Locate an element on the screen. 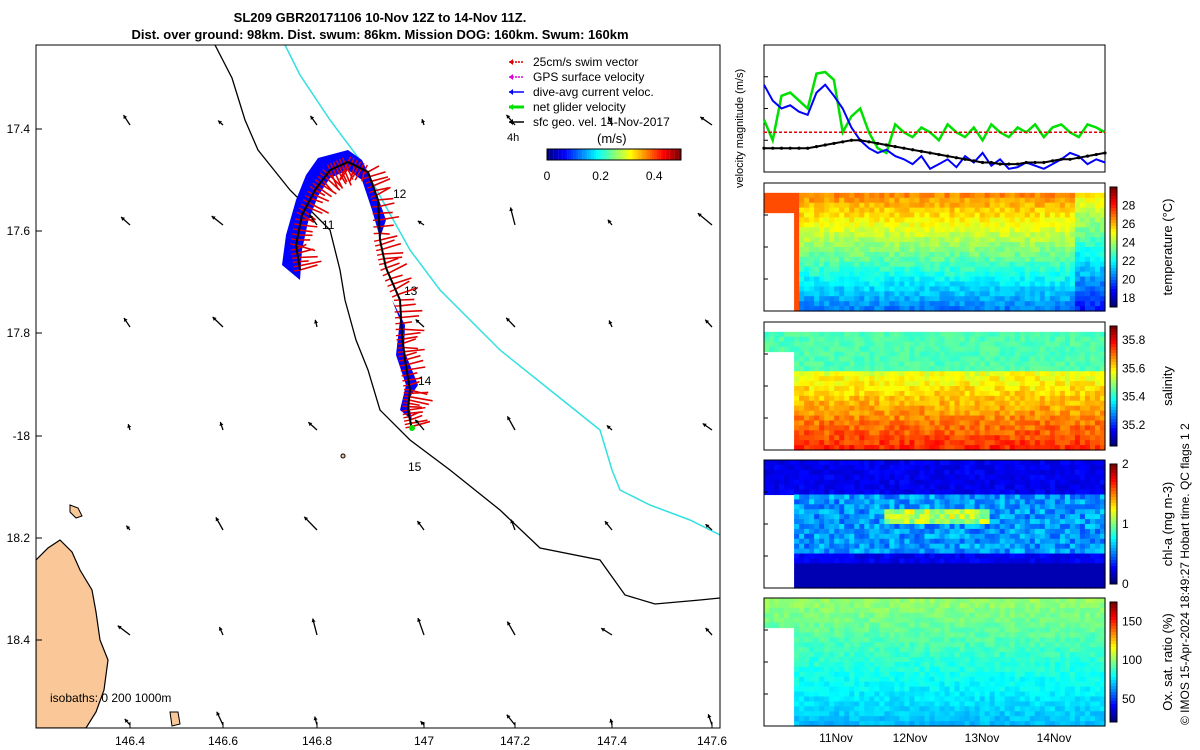  colorbar-cell is located at coordinates (579, 154).